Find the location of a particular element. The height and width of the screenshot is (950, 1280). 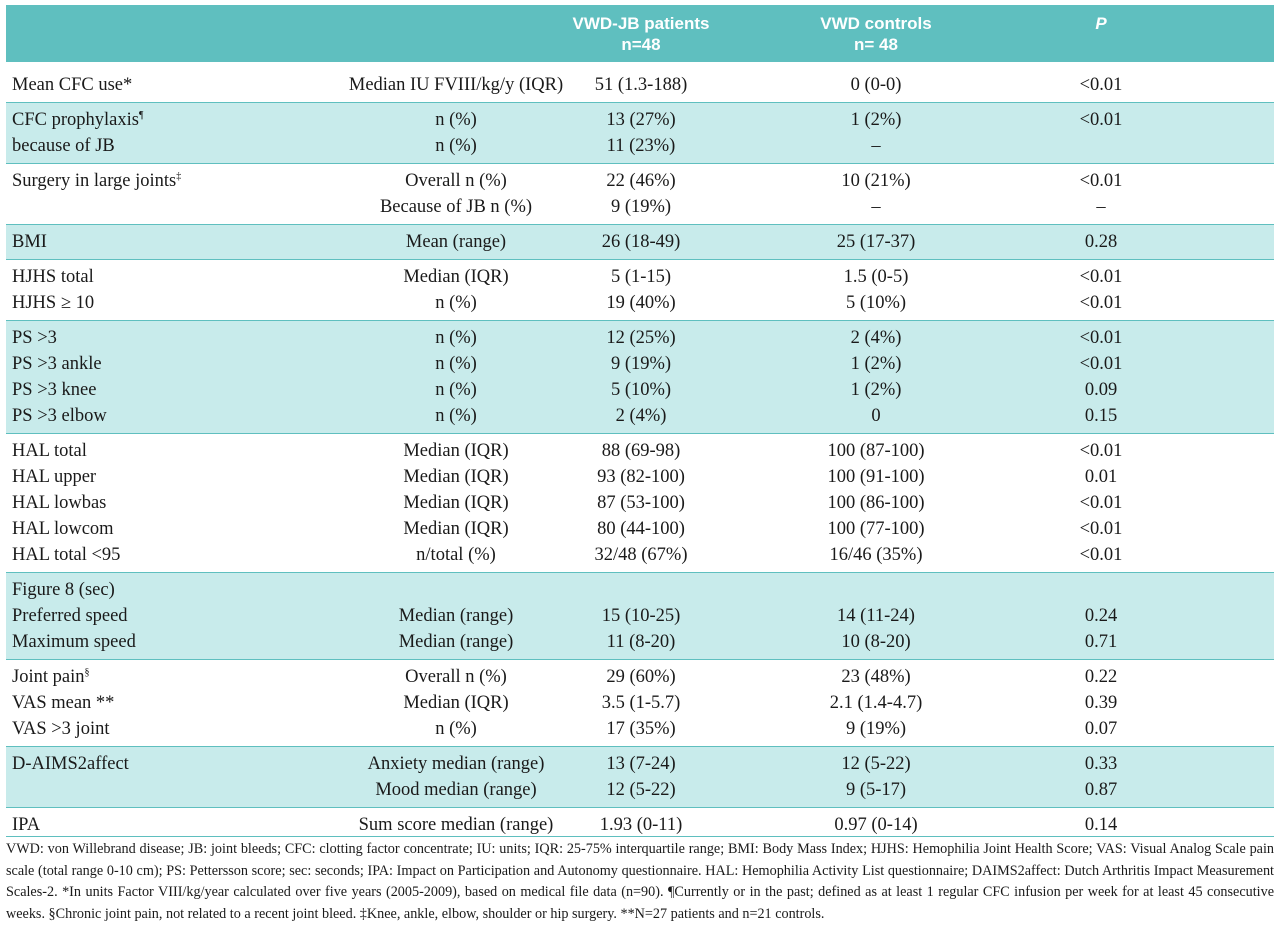

variable-cell: CFC prophylaxis¶ is located at coordinates (78, 119).